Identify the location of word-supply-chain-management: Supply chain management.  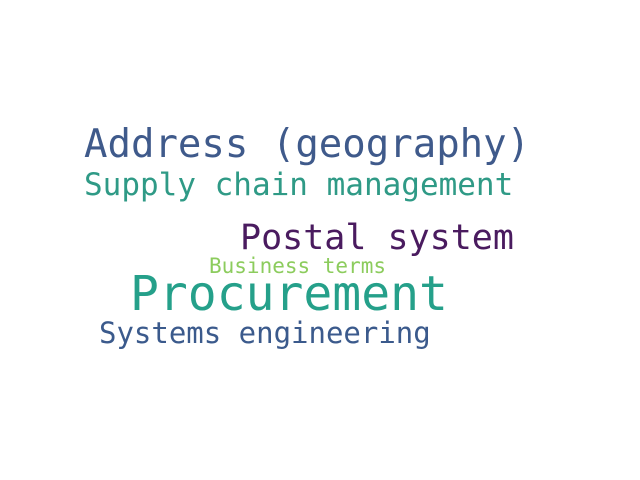
(299, 185).